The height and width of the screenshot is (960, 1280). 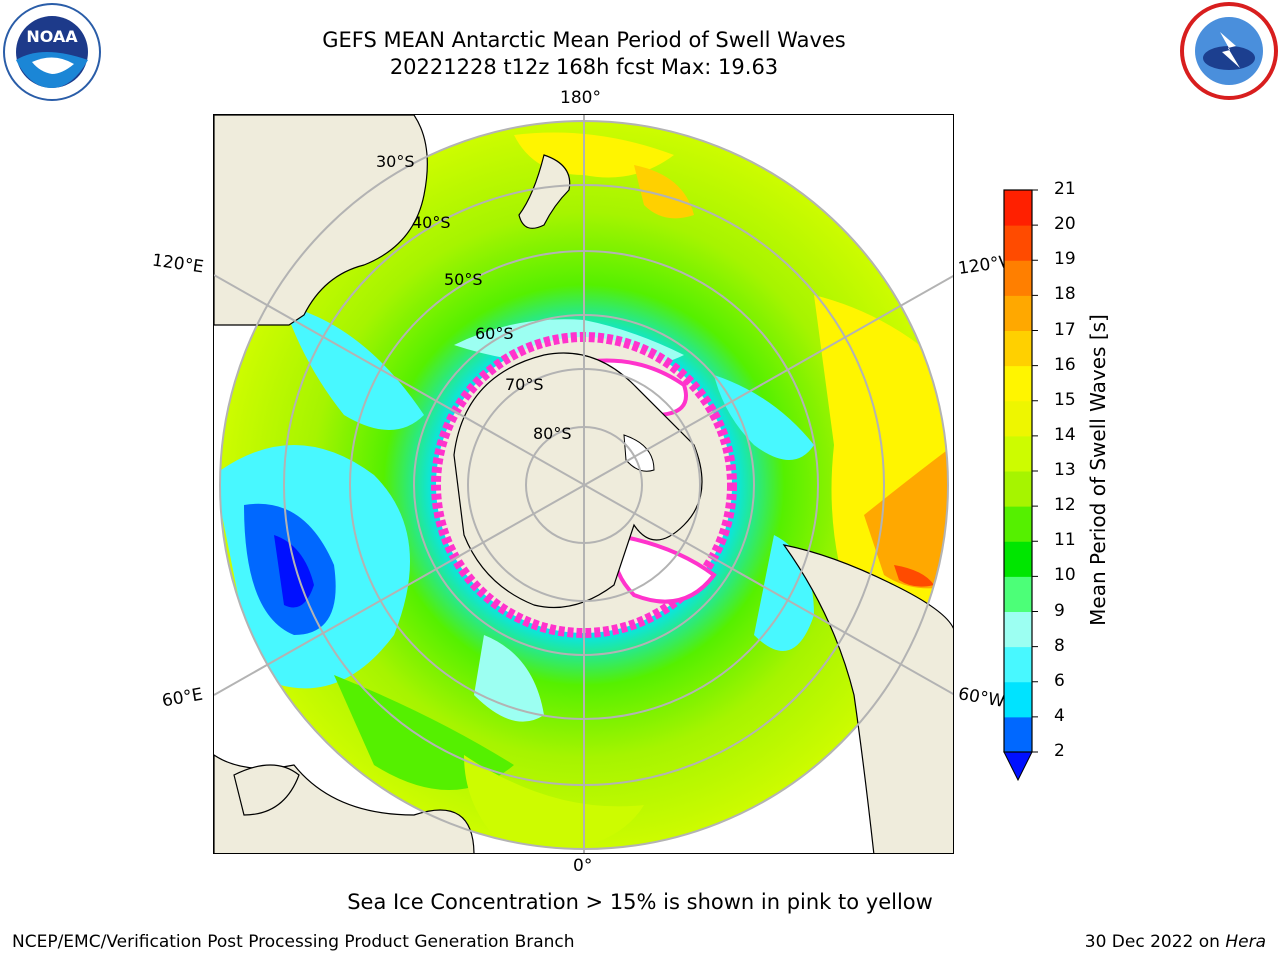 What do you see at coordinates (1065, 399) in the screenshot?
I see `colorbar-tick-label: 15` at bounding box center [1065, 399].